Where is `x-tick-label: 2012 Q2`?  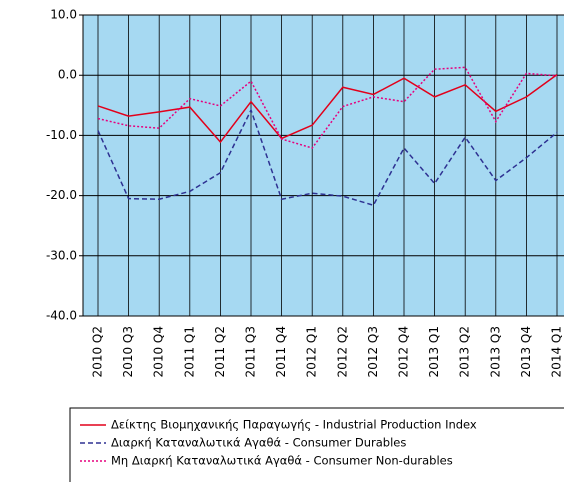
x-tick-label: 2012 Q2 is located at coordinates (342, 351).